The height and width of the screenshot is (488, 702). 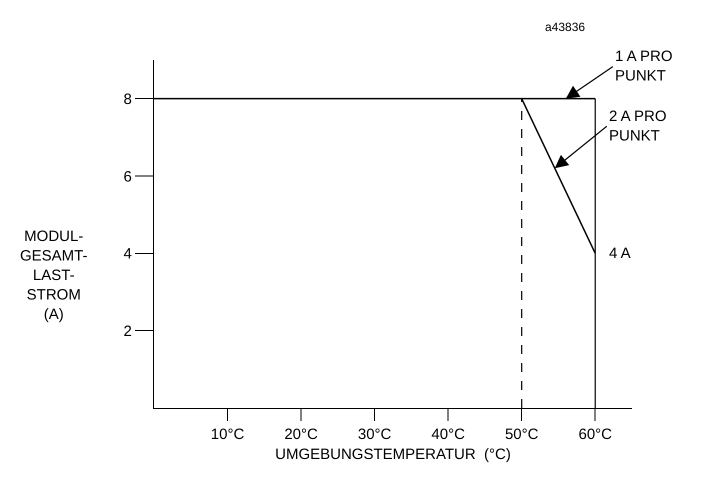 I want to click on x-tick-label: 30°C, so click(x=375, y=435).